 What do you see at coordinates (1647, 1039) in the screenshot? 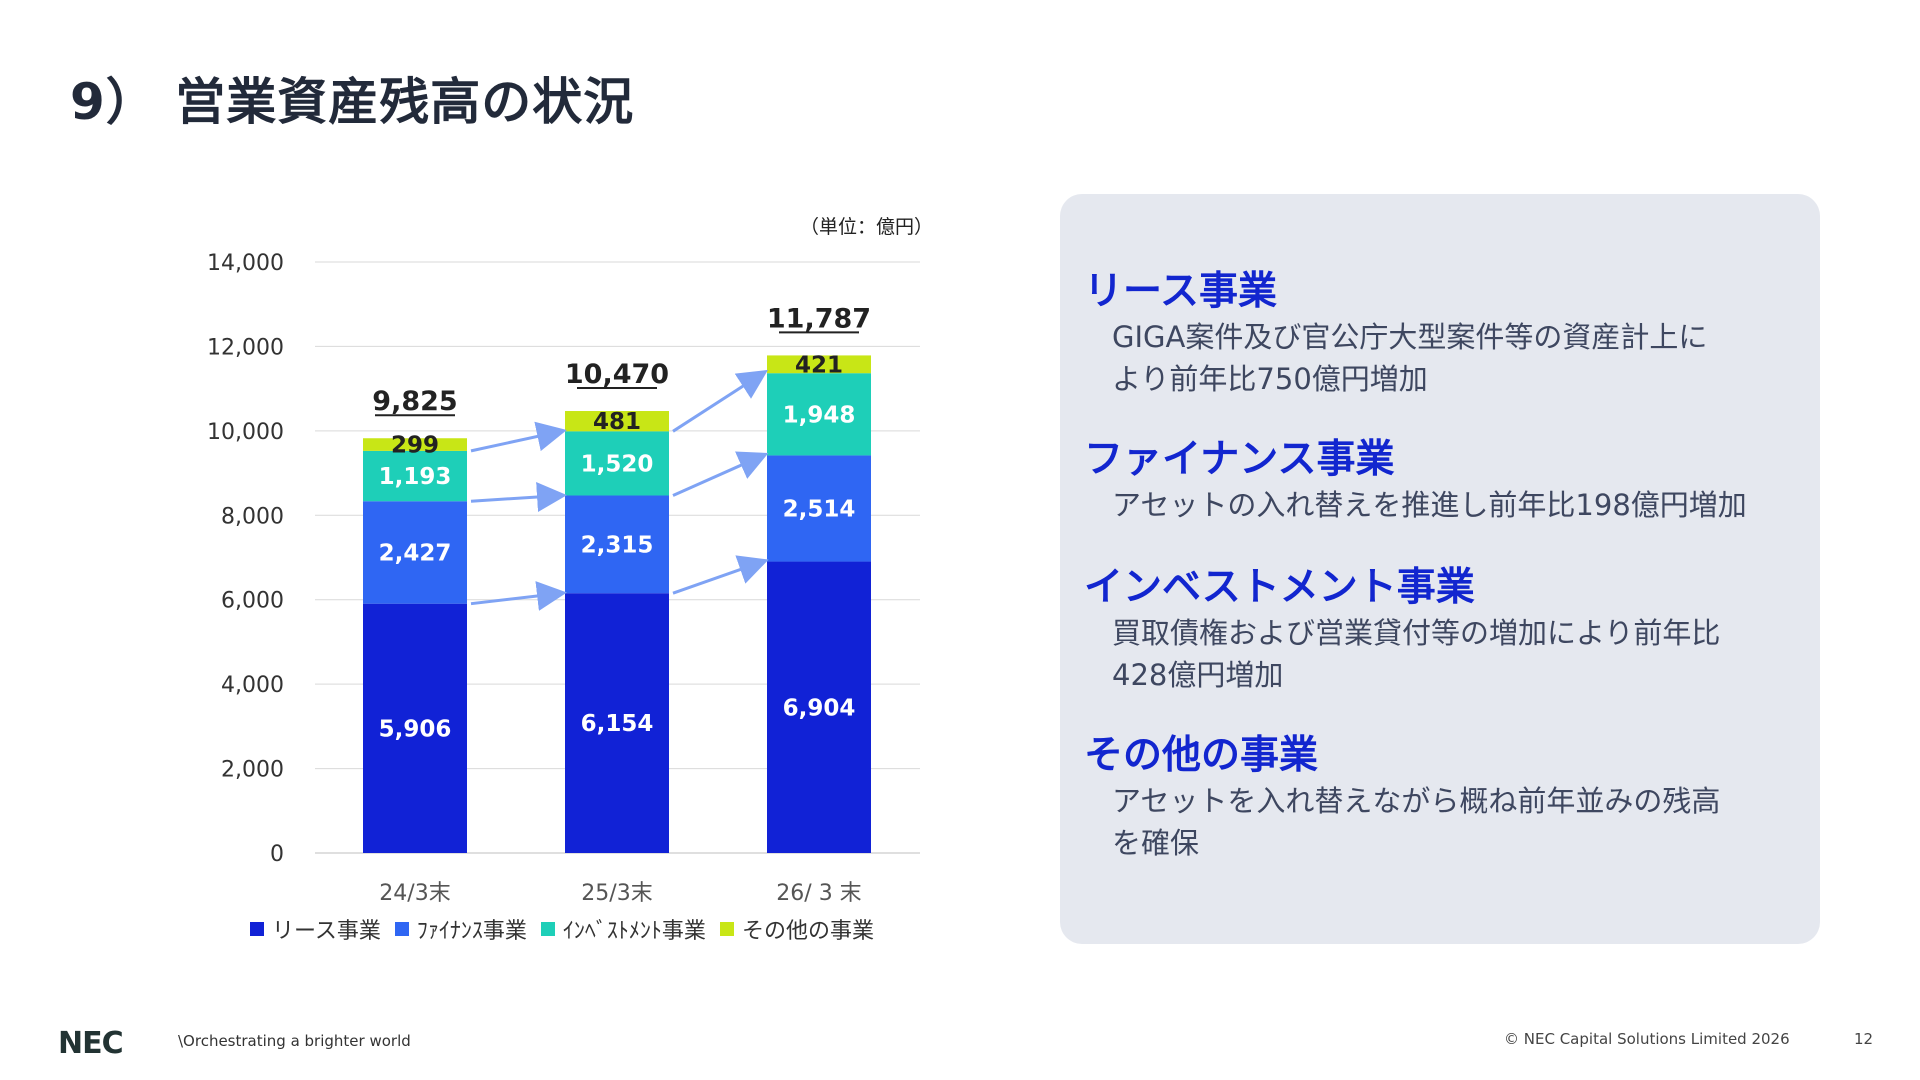
I see `footer-copyright: © NEC Capital Solutions Limited 2026` at bounding box center [1647, 1039].